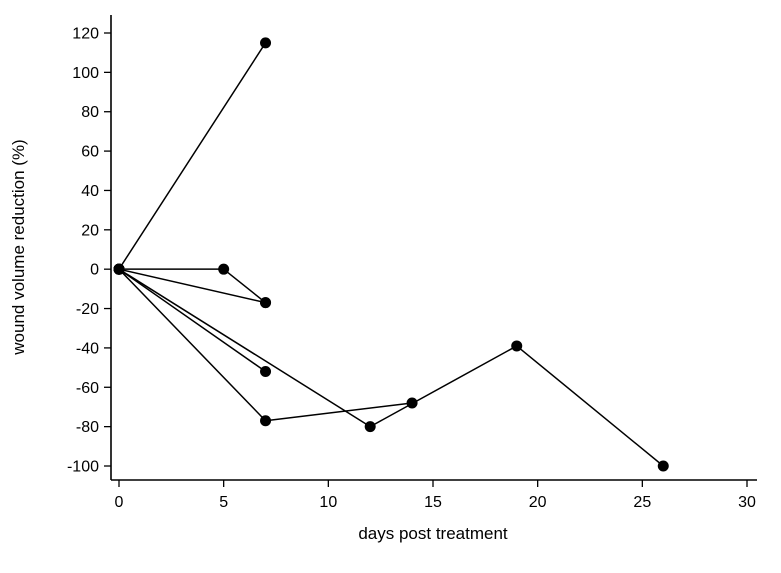 This screenshot has width=781, height=573. I want to click on x-tick-label: 10, so click(328, 502).